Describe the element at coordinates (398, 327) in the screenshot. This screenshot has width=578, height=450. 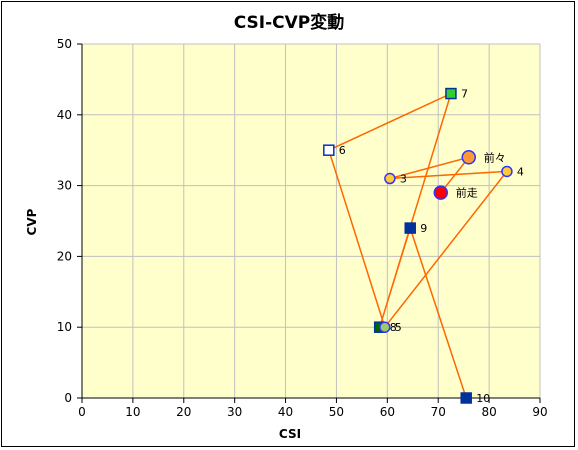
I see `point-label: 5` at that location.